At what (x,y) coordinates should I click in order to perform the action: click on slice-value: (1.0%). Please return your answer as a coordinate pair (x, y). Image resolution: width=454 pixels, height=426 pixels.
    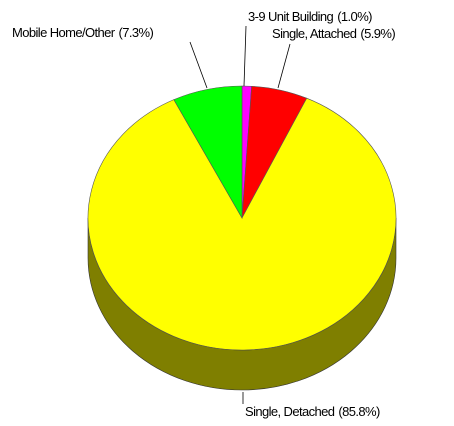
    Looking at the image, I should click on (354, 16).